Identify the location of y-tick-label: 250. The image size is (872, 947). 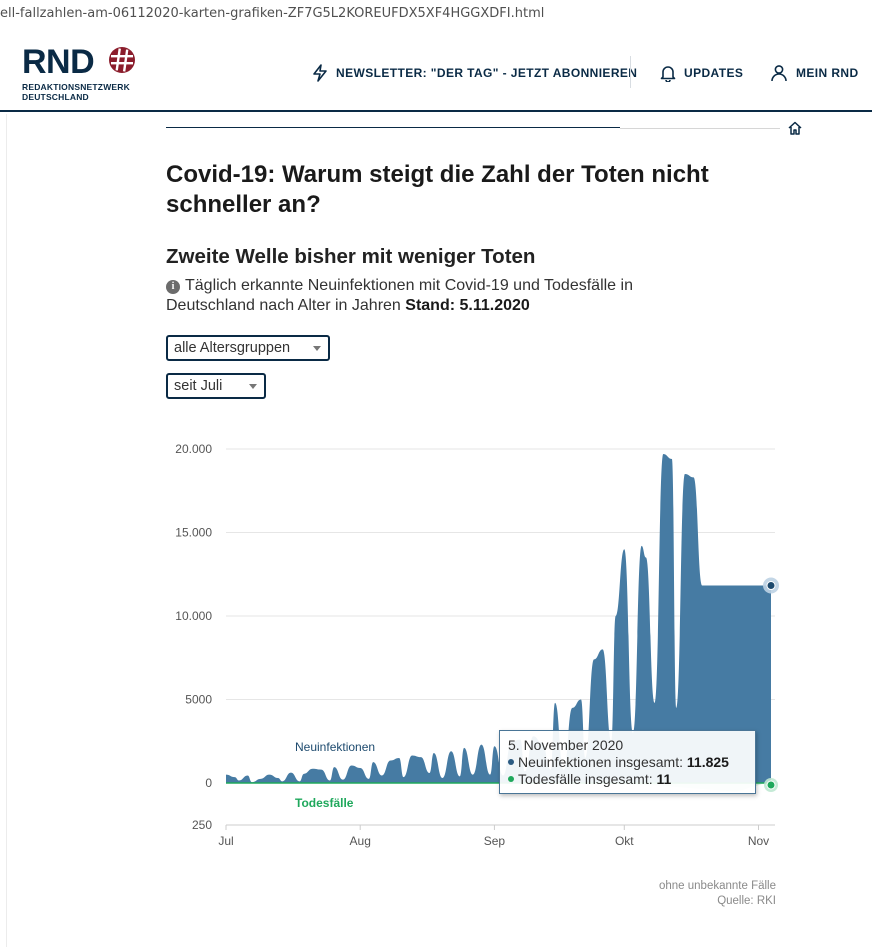
(202, 825).